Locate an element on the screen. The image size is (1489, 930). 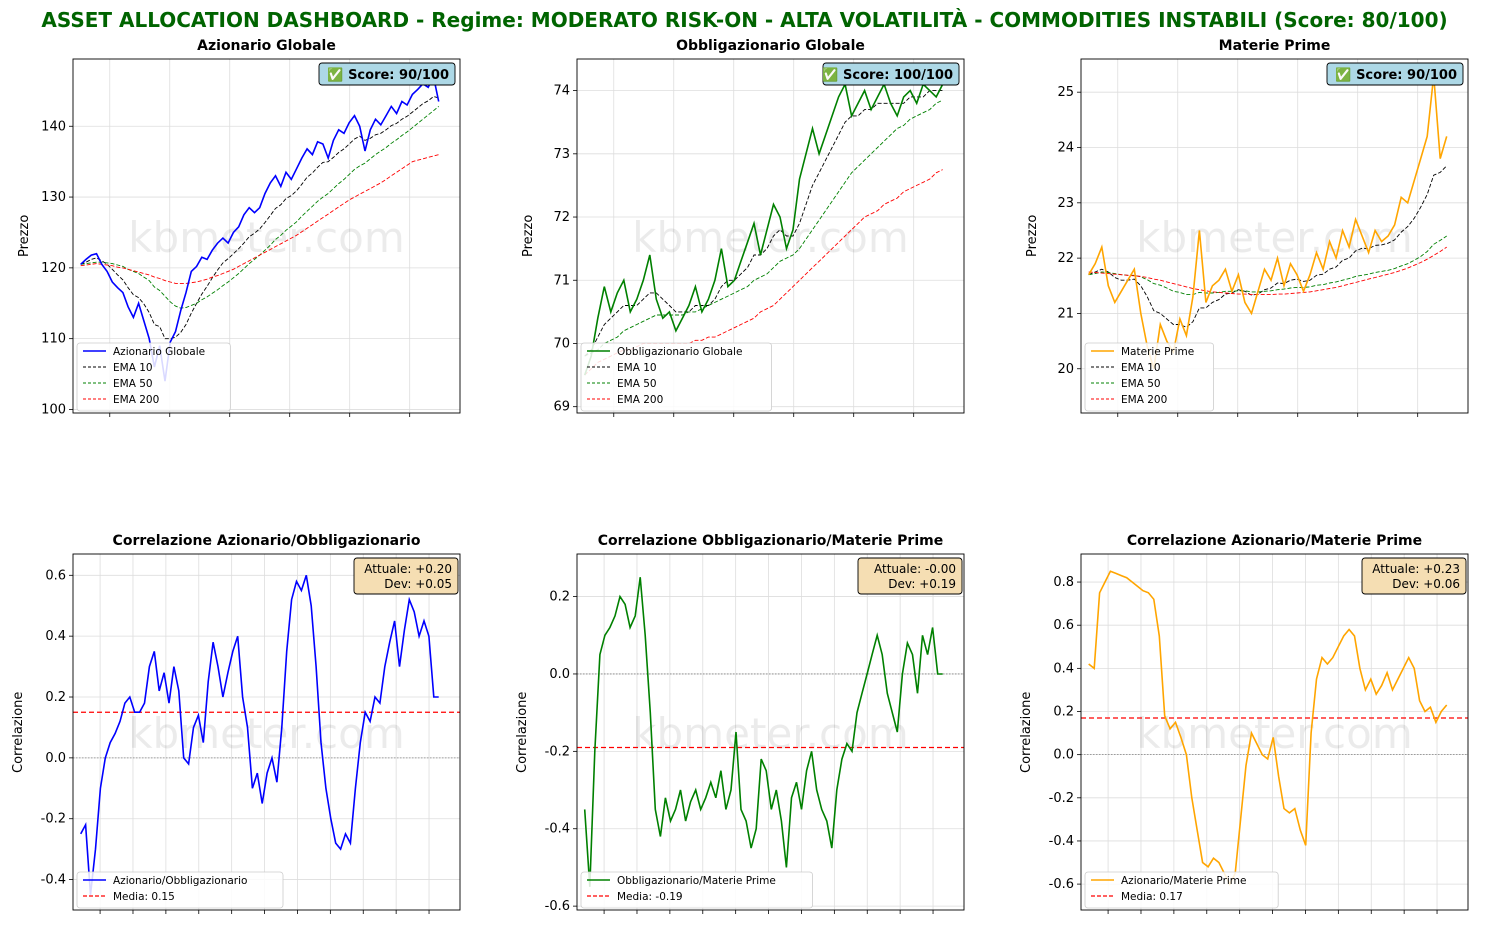
legend-label: Azionario/Materie Prime is located at coordinates (1184, 881).